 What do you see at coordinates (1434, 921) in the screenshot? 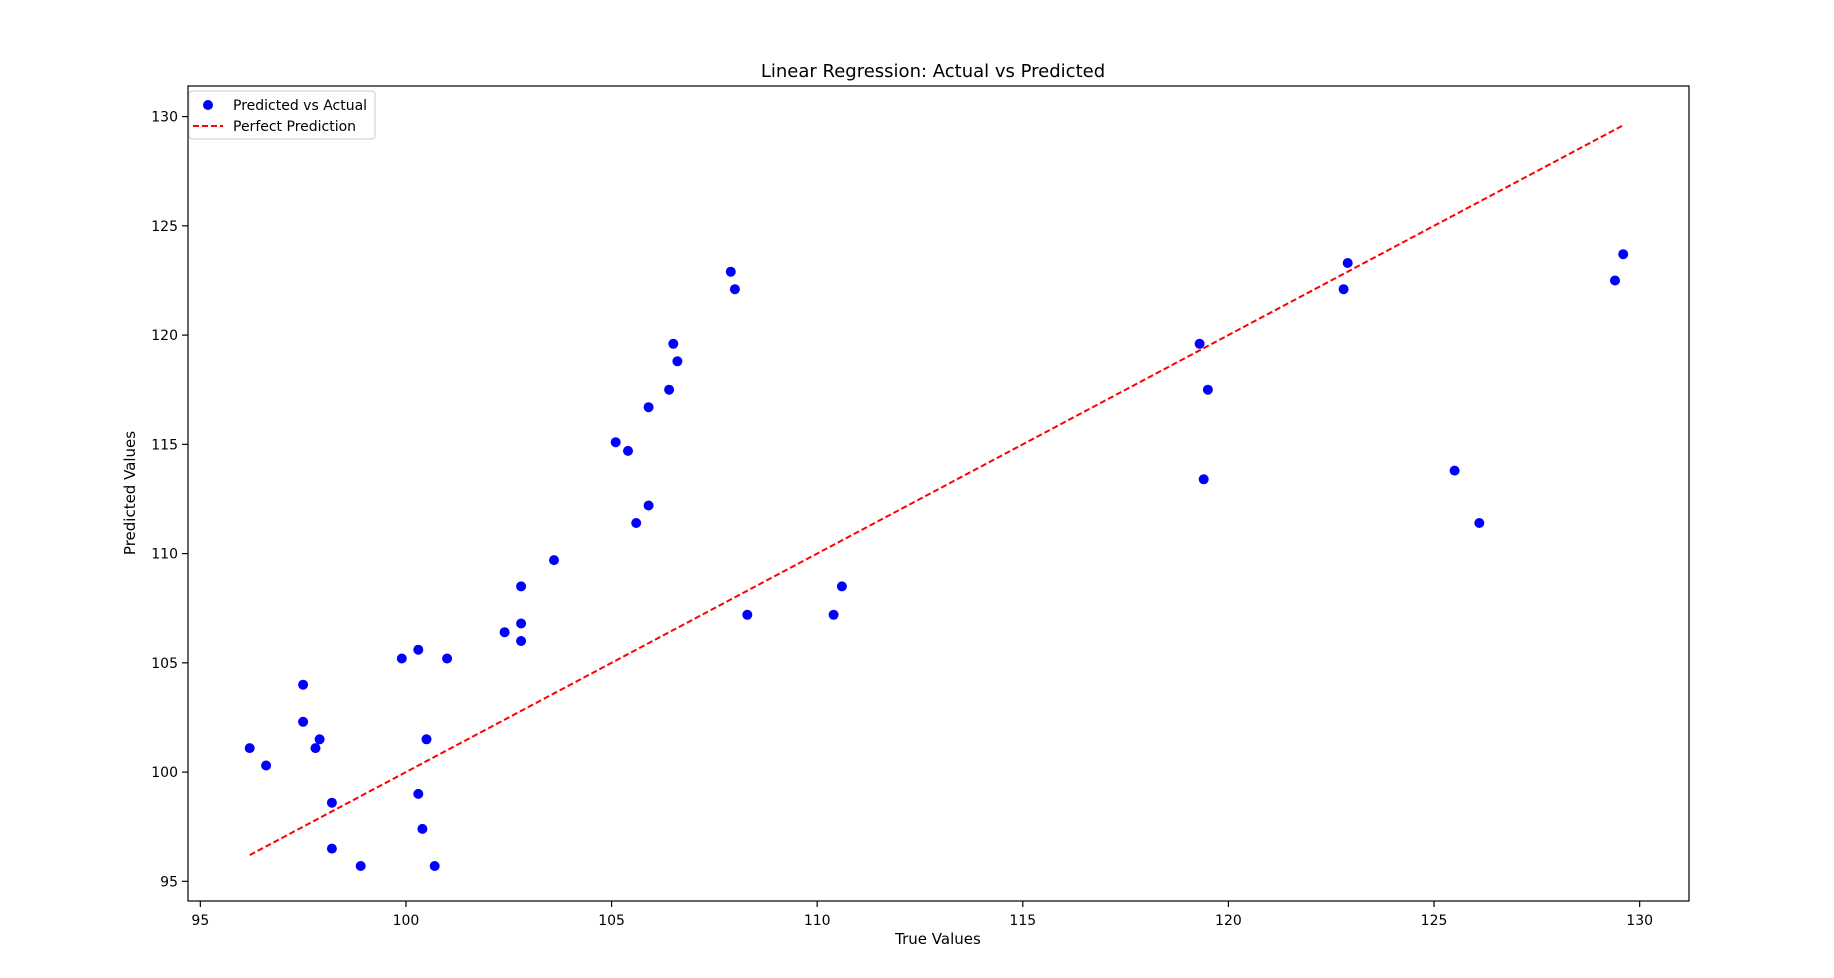
I see `x-tick-label: 125` at bounding box center [1434, 921].